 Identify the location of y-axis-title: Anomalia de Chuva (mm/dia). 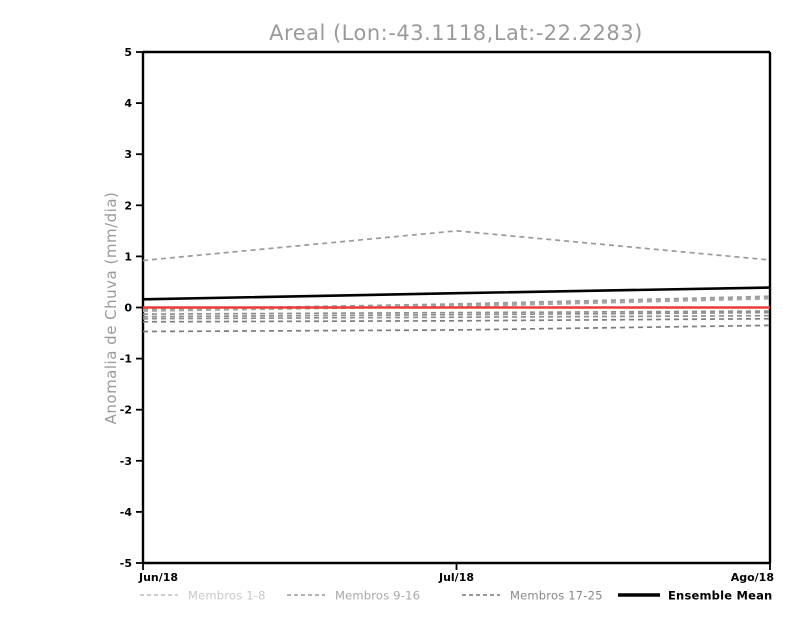
(111, 308).